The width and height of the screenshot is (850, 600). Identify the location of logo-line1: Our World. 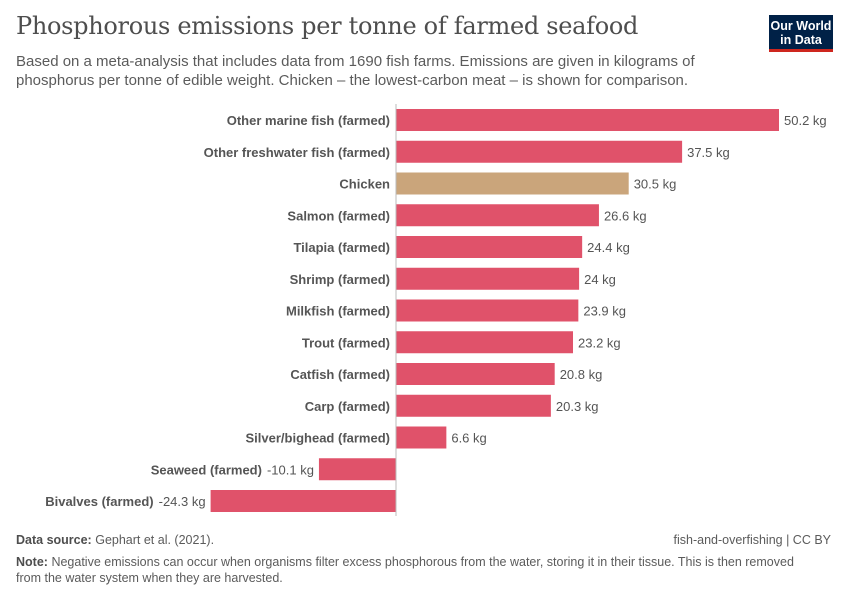
(801, 26).